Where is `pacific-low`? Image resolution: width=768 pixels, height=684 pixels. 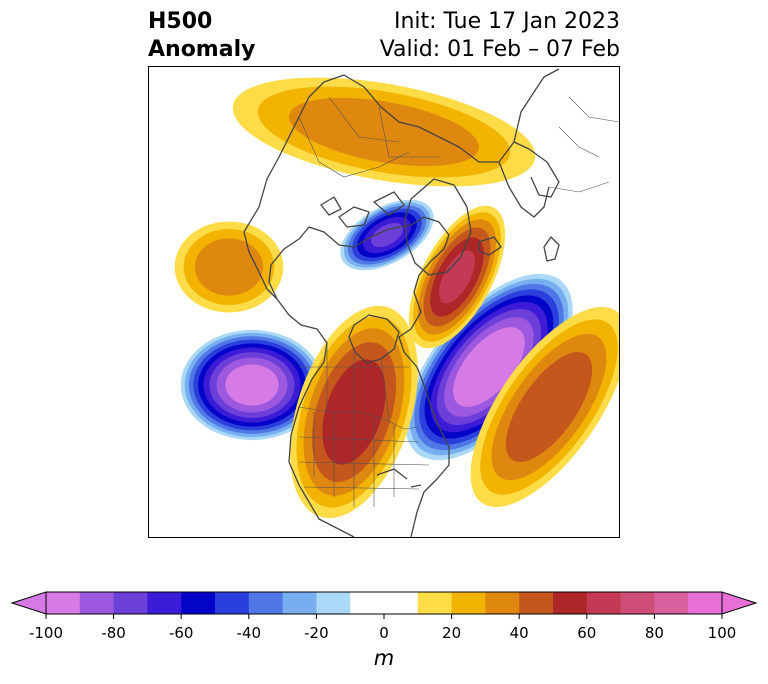 pacific-low is located at coordinates (252, 385).